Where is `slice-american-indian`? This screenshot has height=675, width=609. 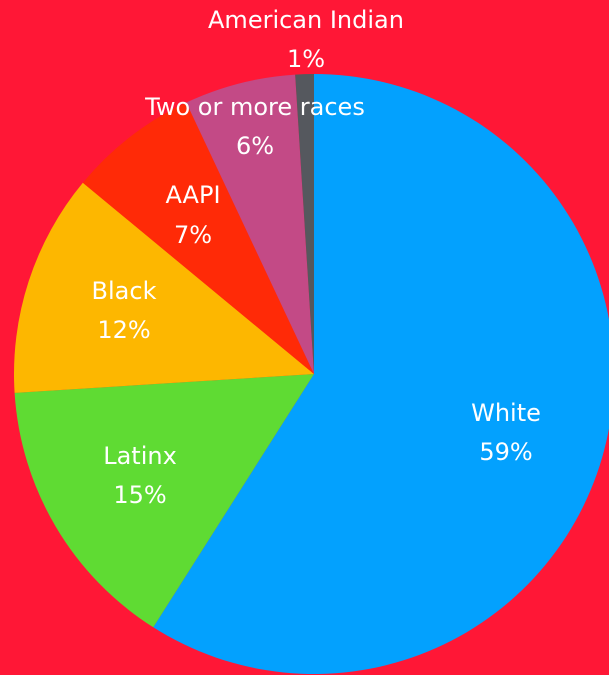 slice-american-indian is located at coordinates (304, 224).